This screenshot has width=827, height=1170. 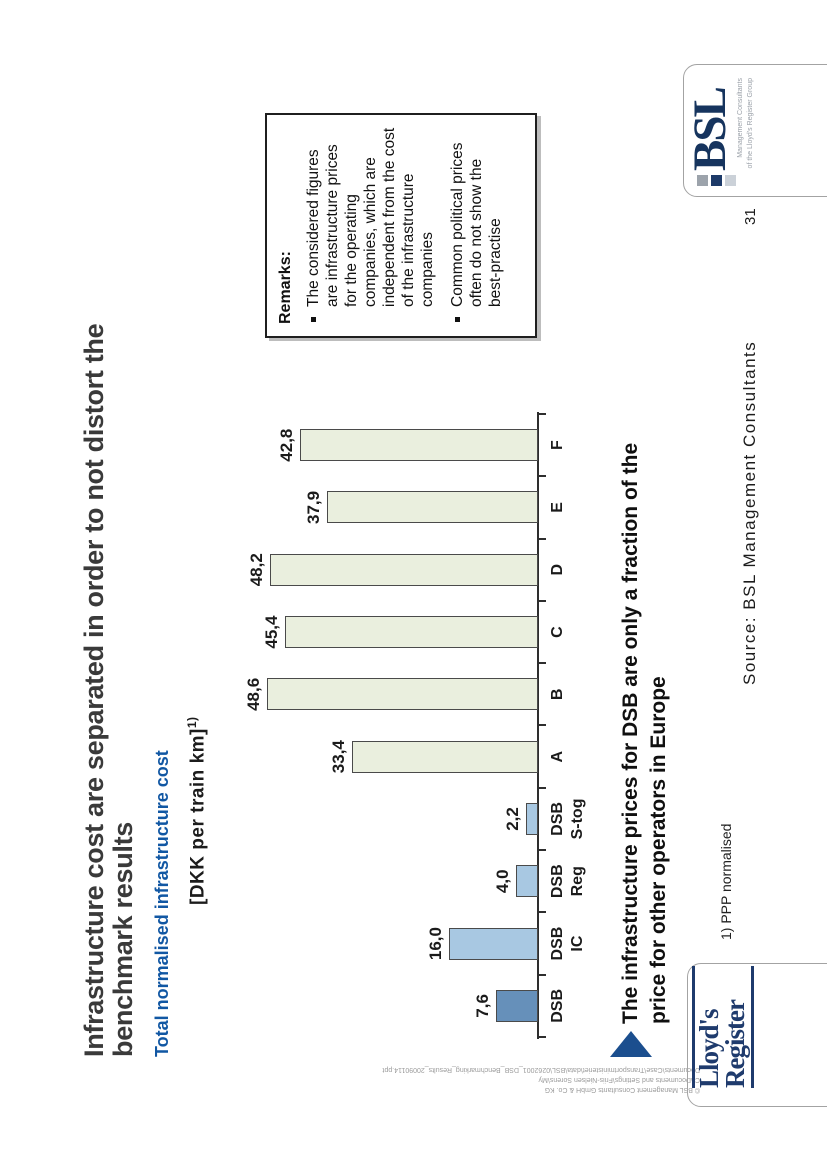 I want to click on lloyds-register-logo: Lloyd's Register, so click(x=723, y=1027).